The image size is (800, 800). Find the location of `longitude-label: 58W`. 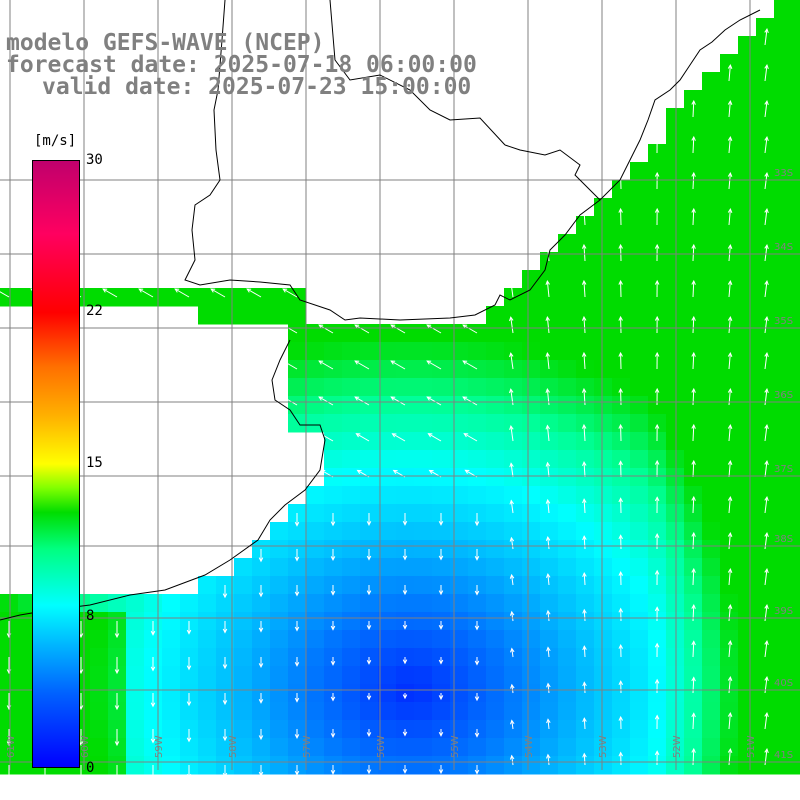

longitude-label: 58W is located at coordinates (233, 746).